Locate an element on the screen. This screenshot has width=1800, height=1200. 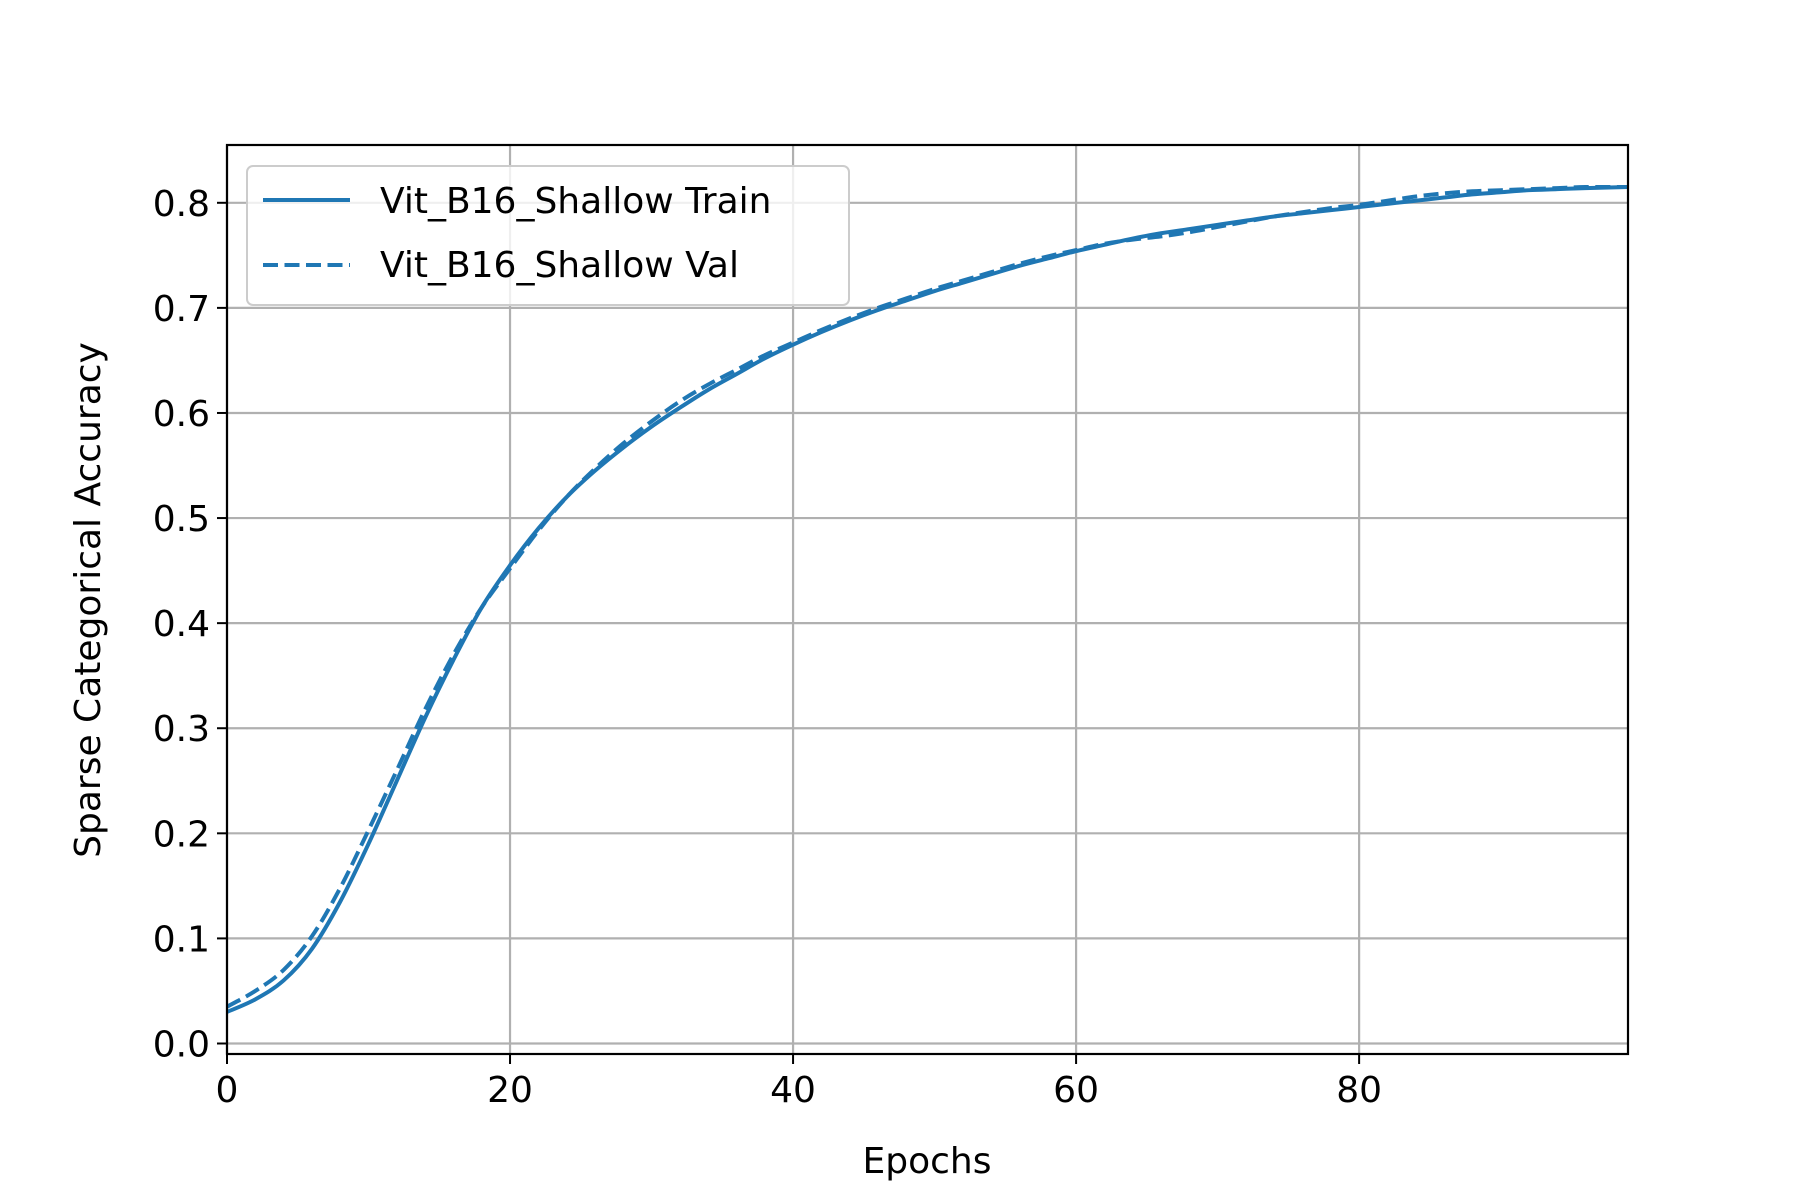
y-tick-label: 0.0 is located at coordinates (181, 1044).